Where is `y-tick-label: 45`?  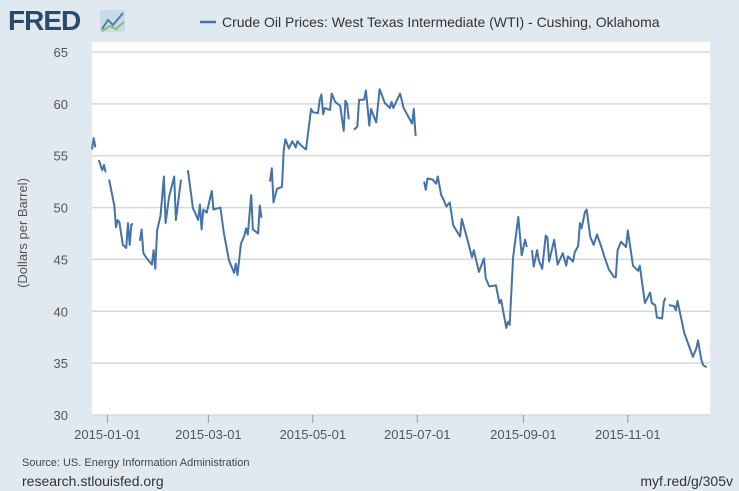
y-tick-label: 45 is located at coordinates (61, 259).